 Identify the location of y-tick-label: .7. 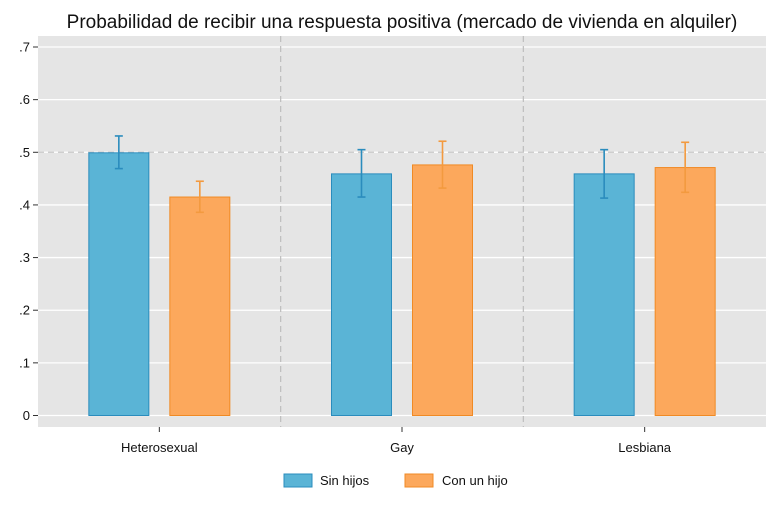
(24, 47).